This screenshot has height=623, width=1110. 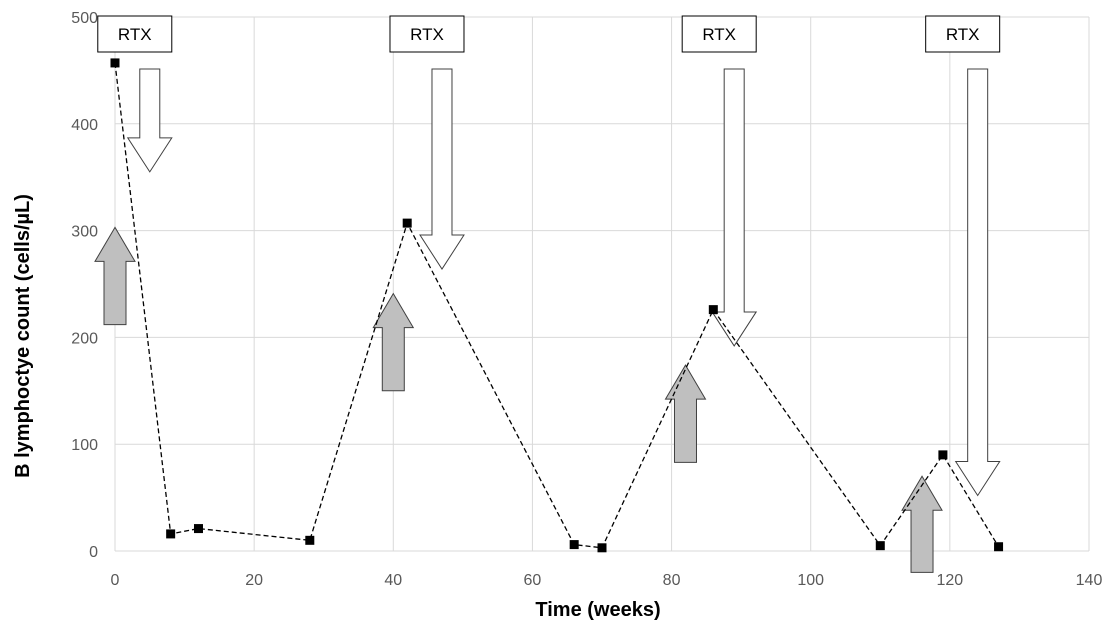 What do you see at coordinates (254, 580) in the screenshot?
I see `x-tick-label: 20` at bounding box center [254, 580].